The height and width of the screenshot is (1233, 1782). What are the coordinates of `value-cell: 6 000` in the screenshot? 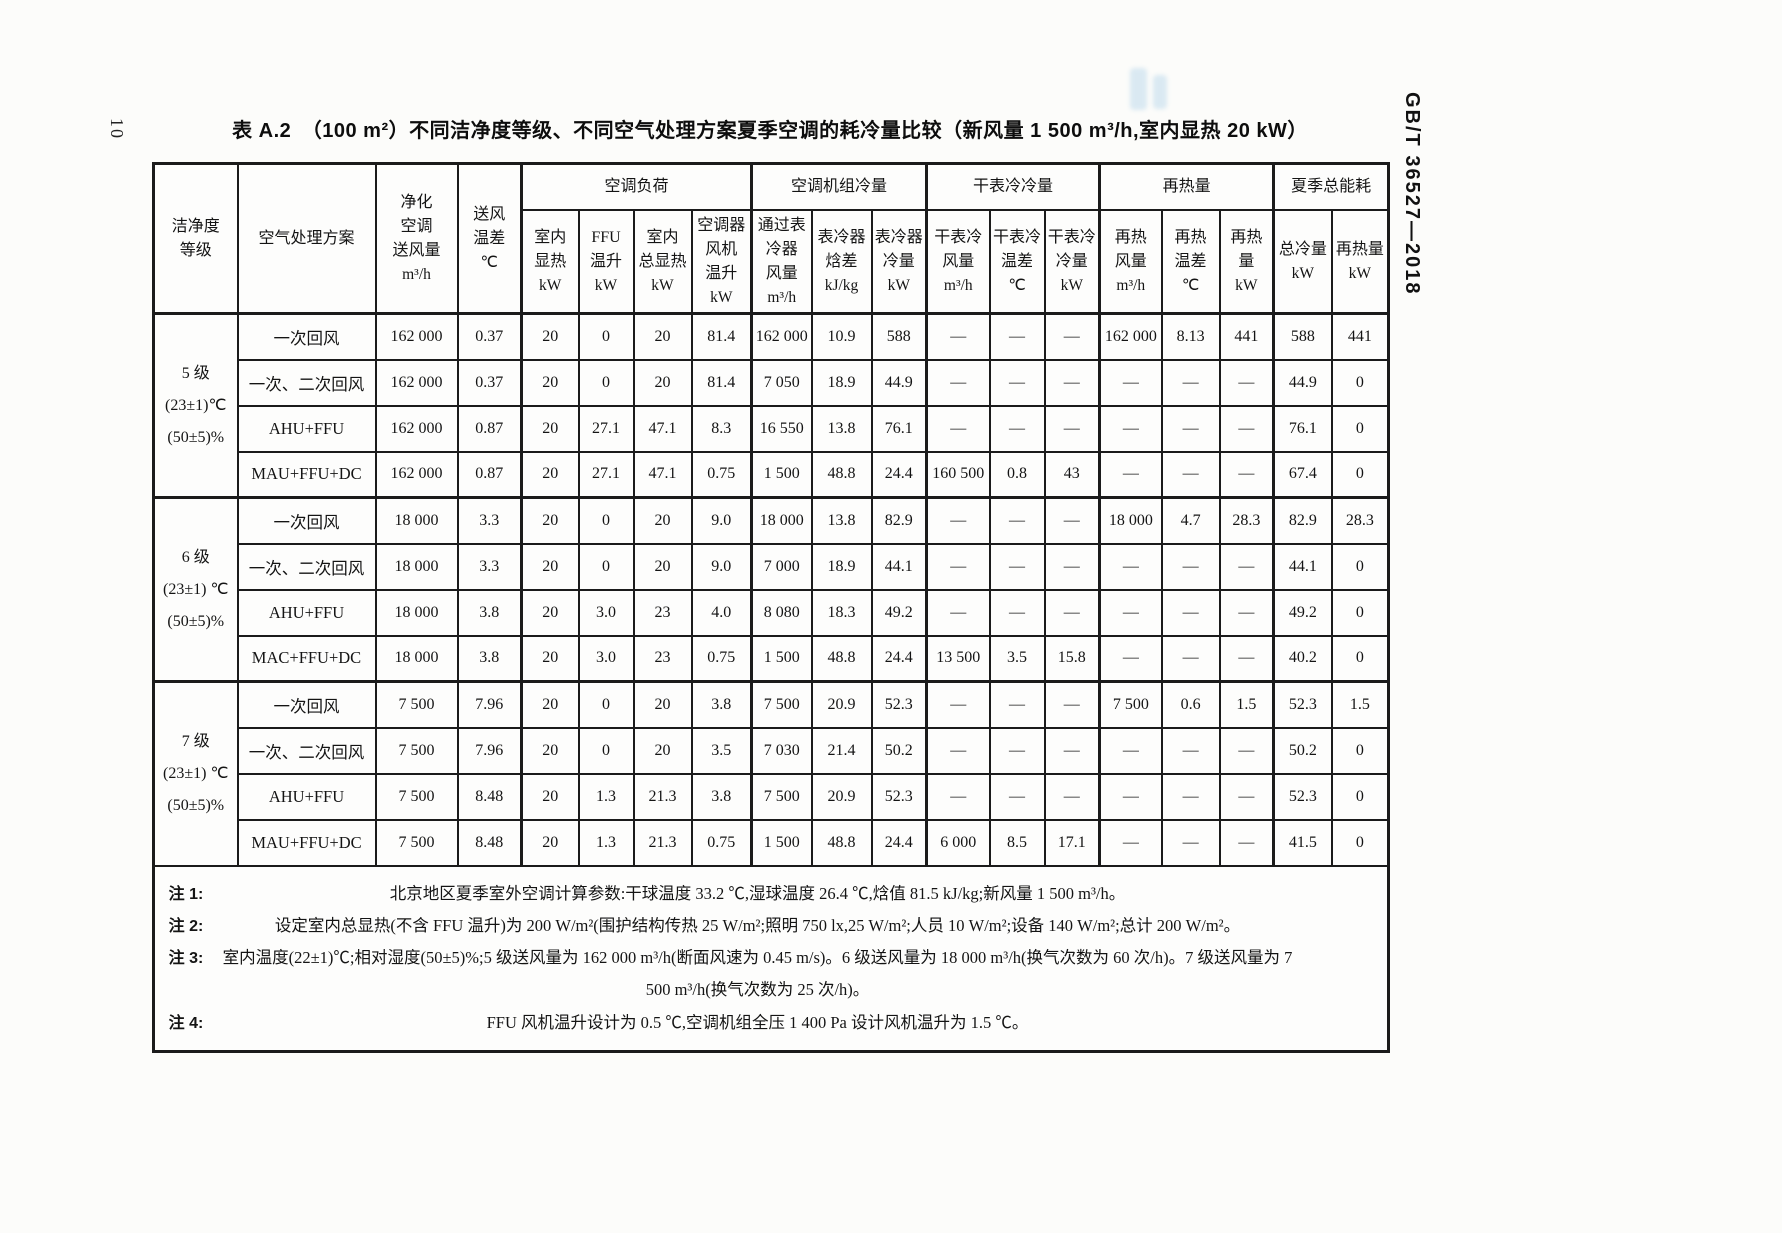 It's located at (958, 842).